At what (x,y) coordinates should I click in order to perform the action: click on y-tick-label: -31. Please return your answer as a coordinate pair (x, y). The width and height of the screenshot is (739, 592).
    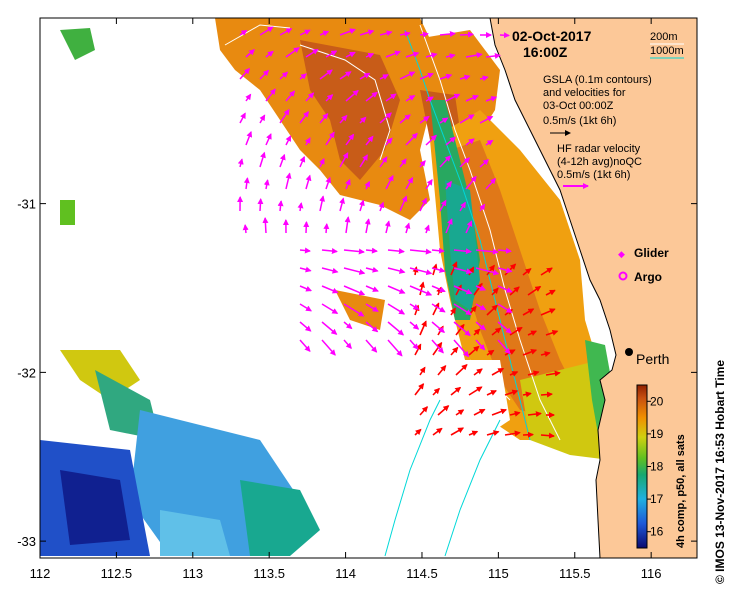
    Looking at the image, I should click on (26, 204).